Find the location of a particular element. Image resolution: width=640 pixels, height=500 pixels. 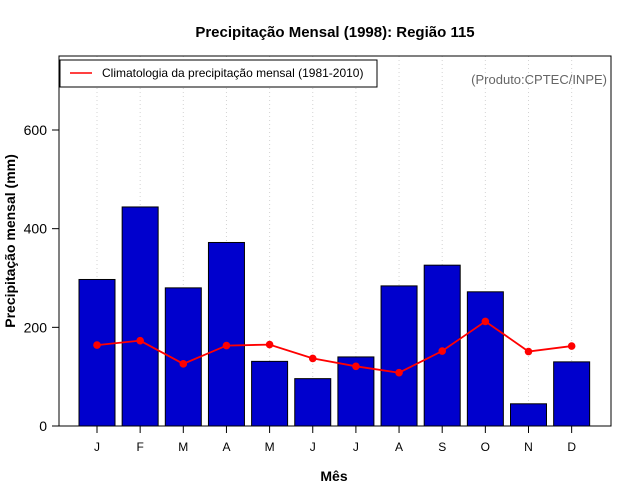

x-tick-label: F is located at coordinates (139, 447).